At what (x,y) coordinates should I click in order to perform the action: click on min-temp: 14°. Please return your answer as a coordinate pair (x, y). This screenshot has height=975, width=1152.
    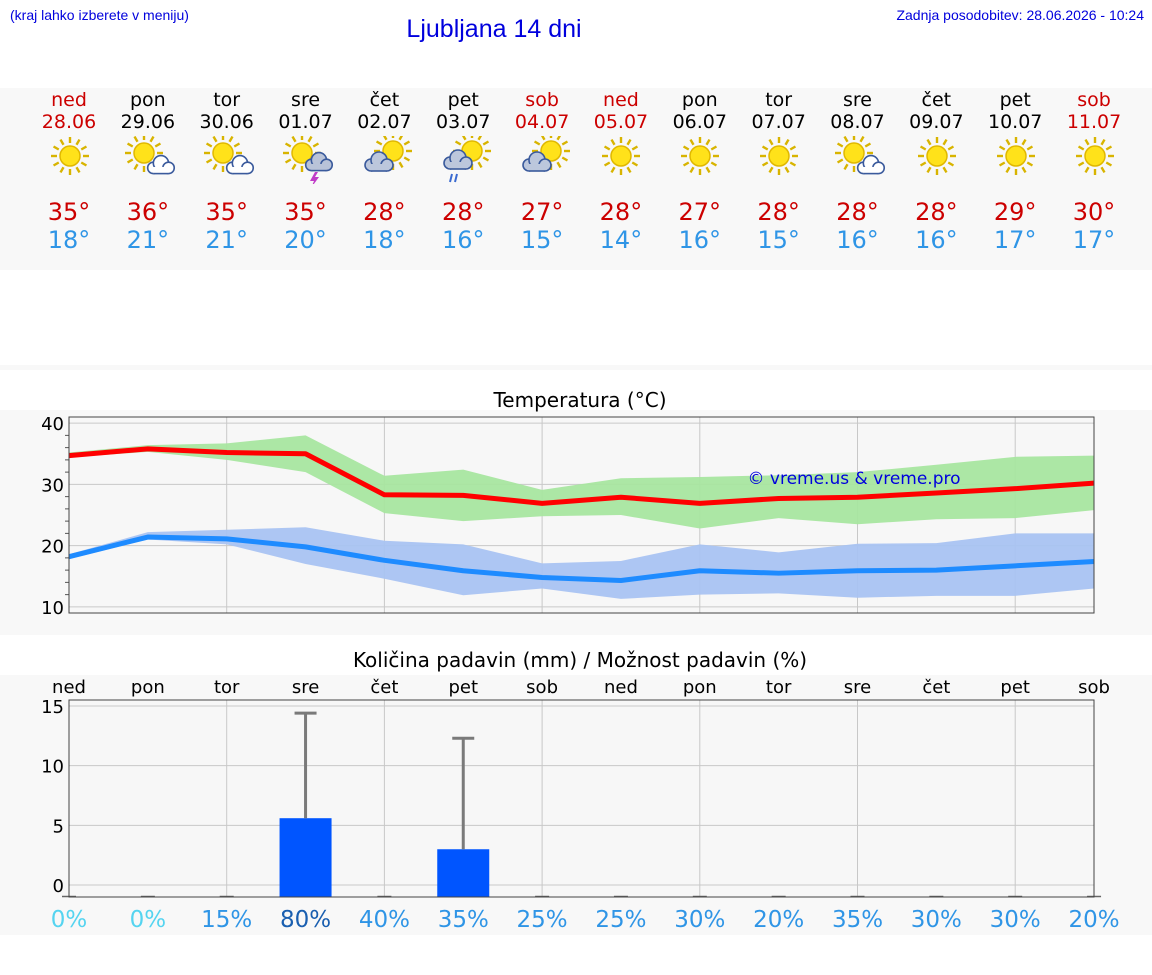
    Looking at the image, I should click on (621, 240).